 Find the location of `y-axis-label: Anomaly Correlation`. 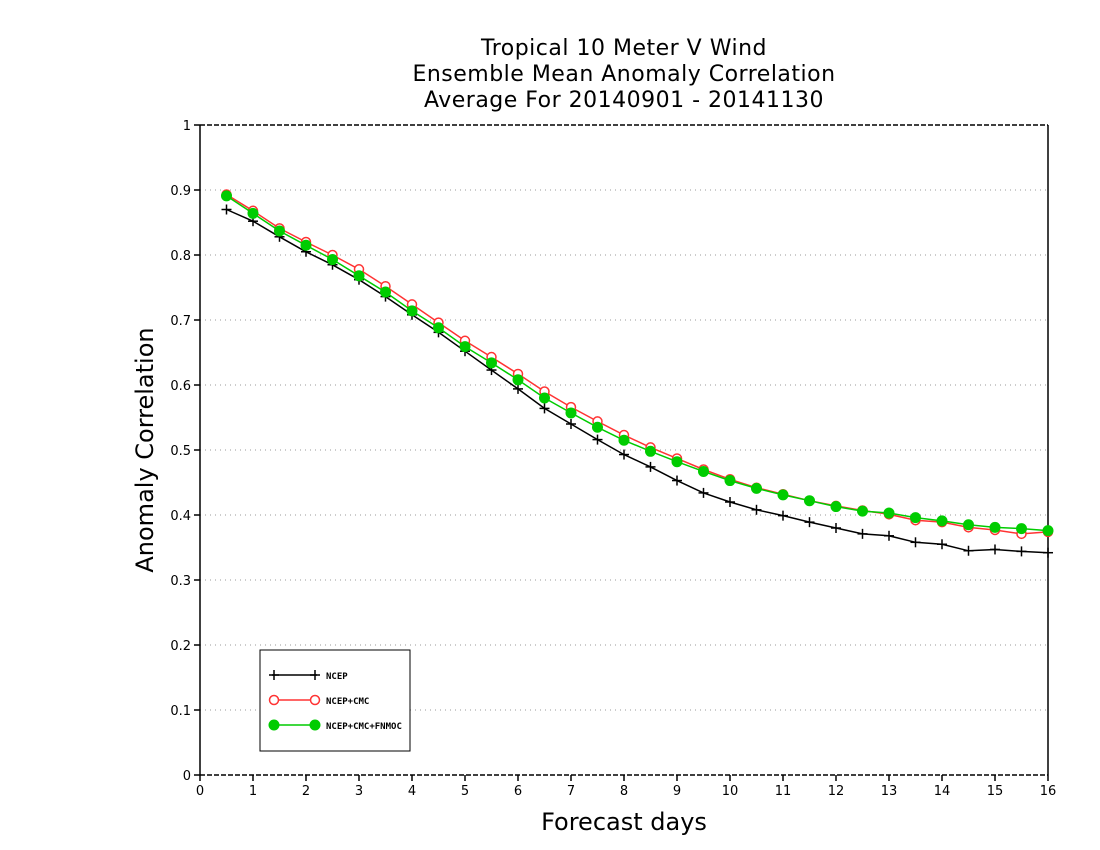

y-axis-label: Anomaly Correlation is located at coordinates (145, 450).